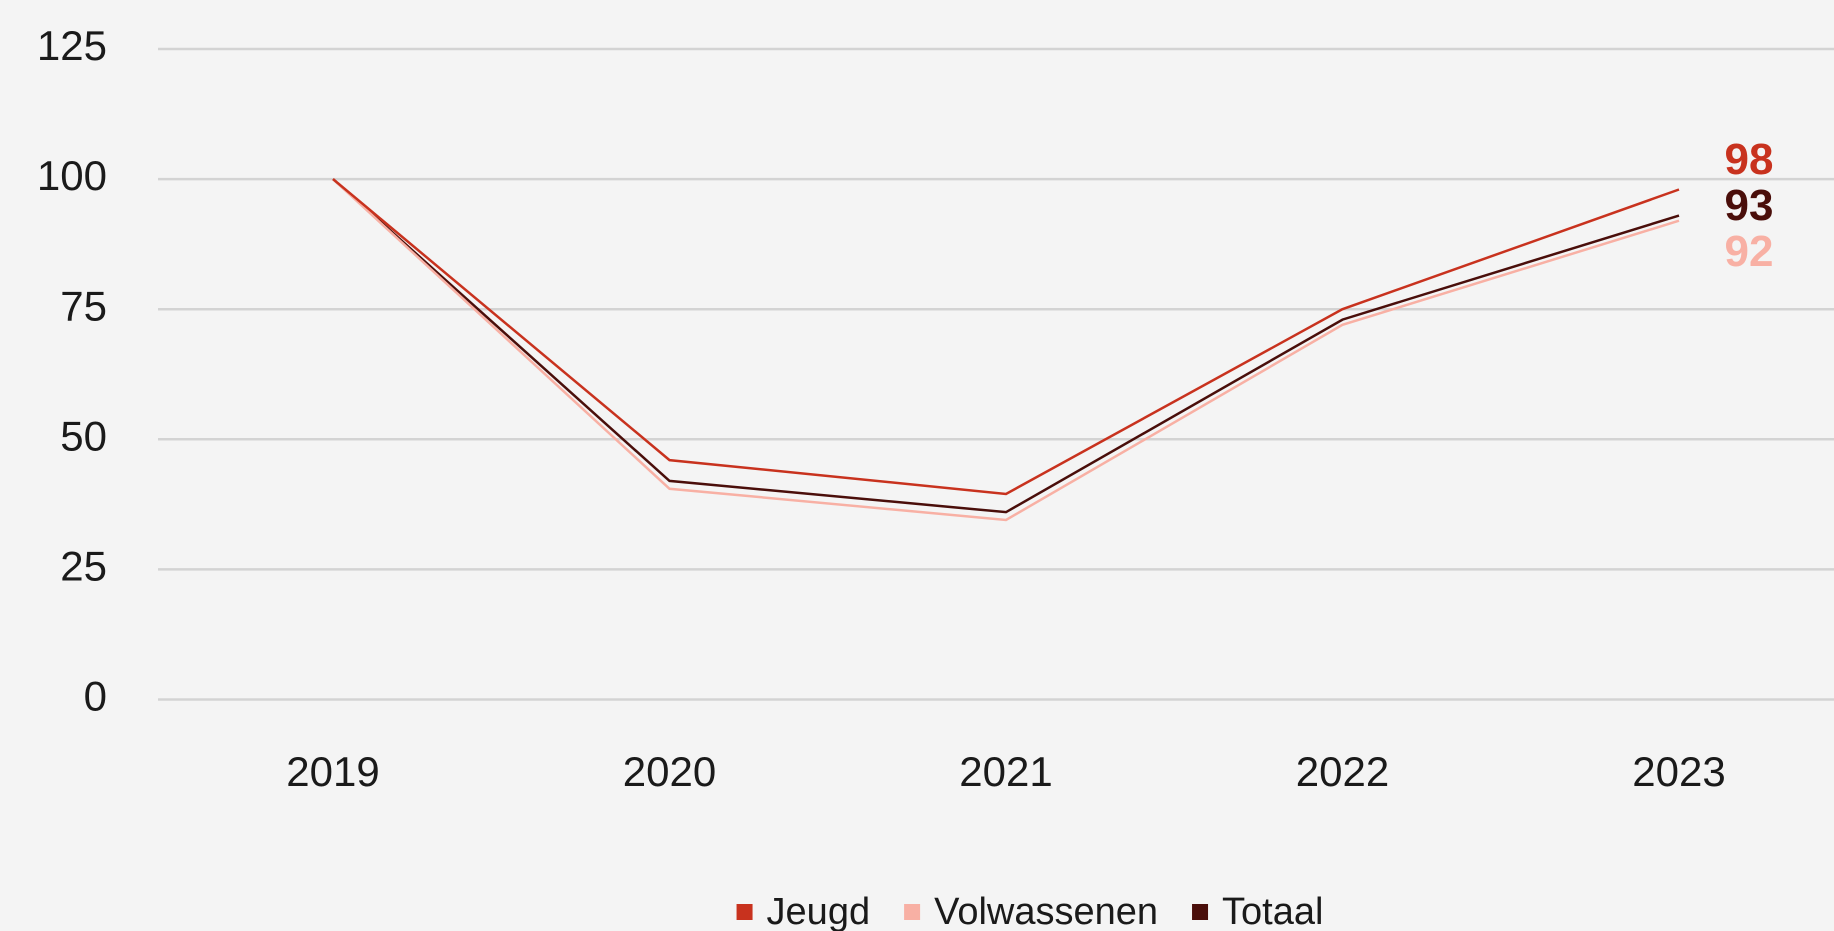 The image size is (1834, 931). What do you see at coordinates (819, 911) in the screenshot?
I see `legend-label: Jeugd` at bounding box center [819, 911].